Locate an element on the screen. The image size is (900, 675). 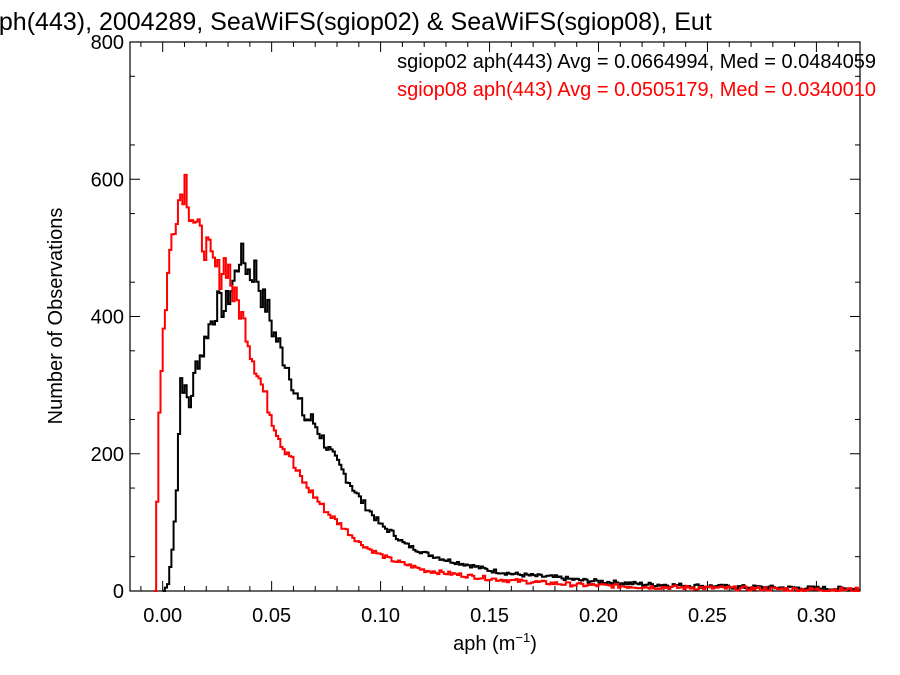
x-axis-label-end: ) is located at coordinates (533, 644).